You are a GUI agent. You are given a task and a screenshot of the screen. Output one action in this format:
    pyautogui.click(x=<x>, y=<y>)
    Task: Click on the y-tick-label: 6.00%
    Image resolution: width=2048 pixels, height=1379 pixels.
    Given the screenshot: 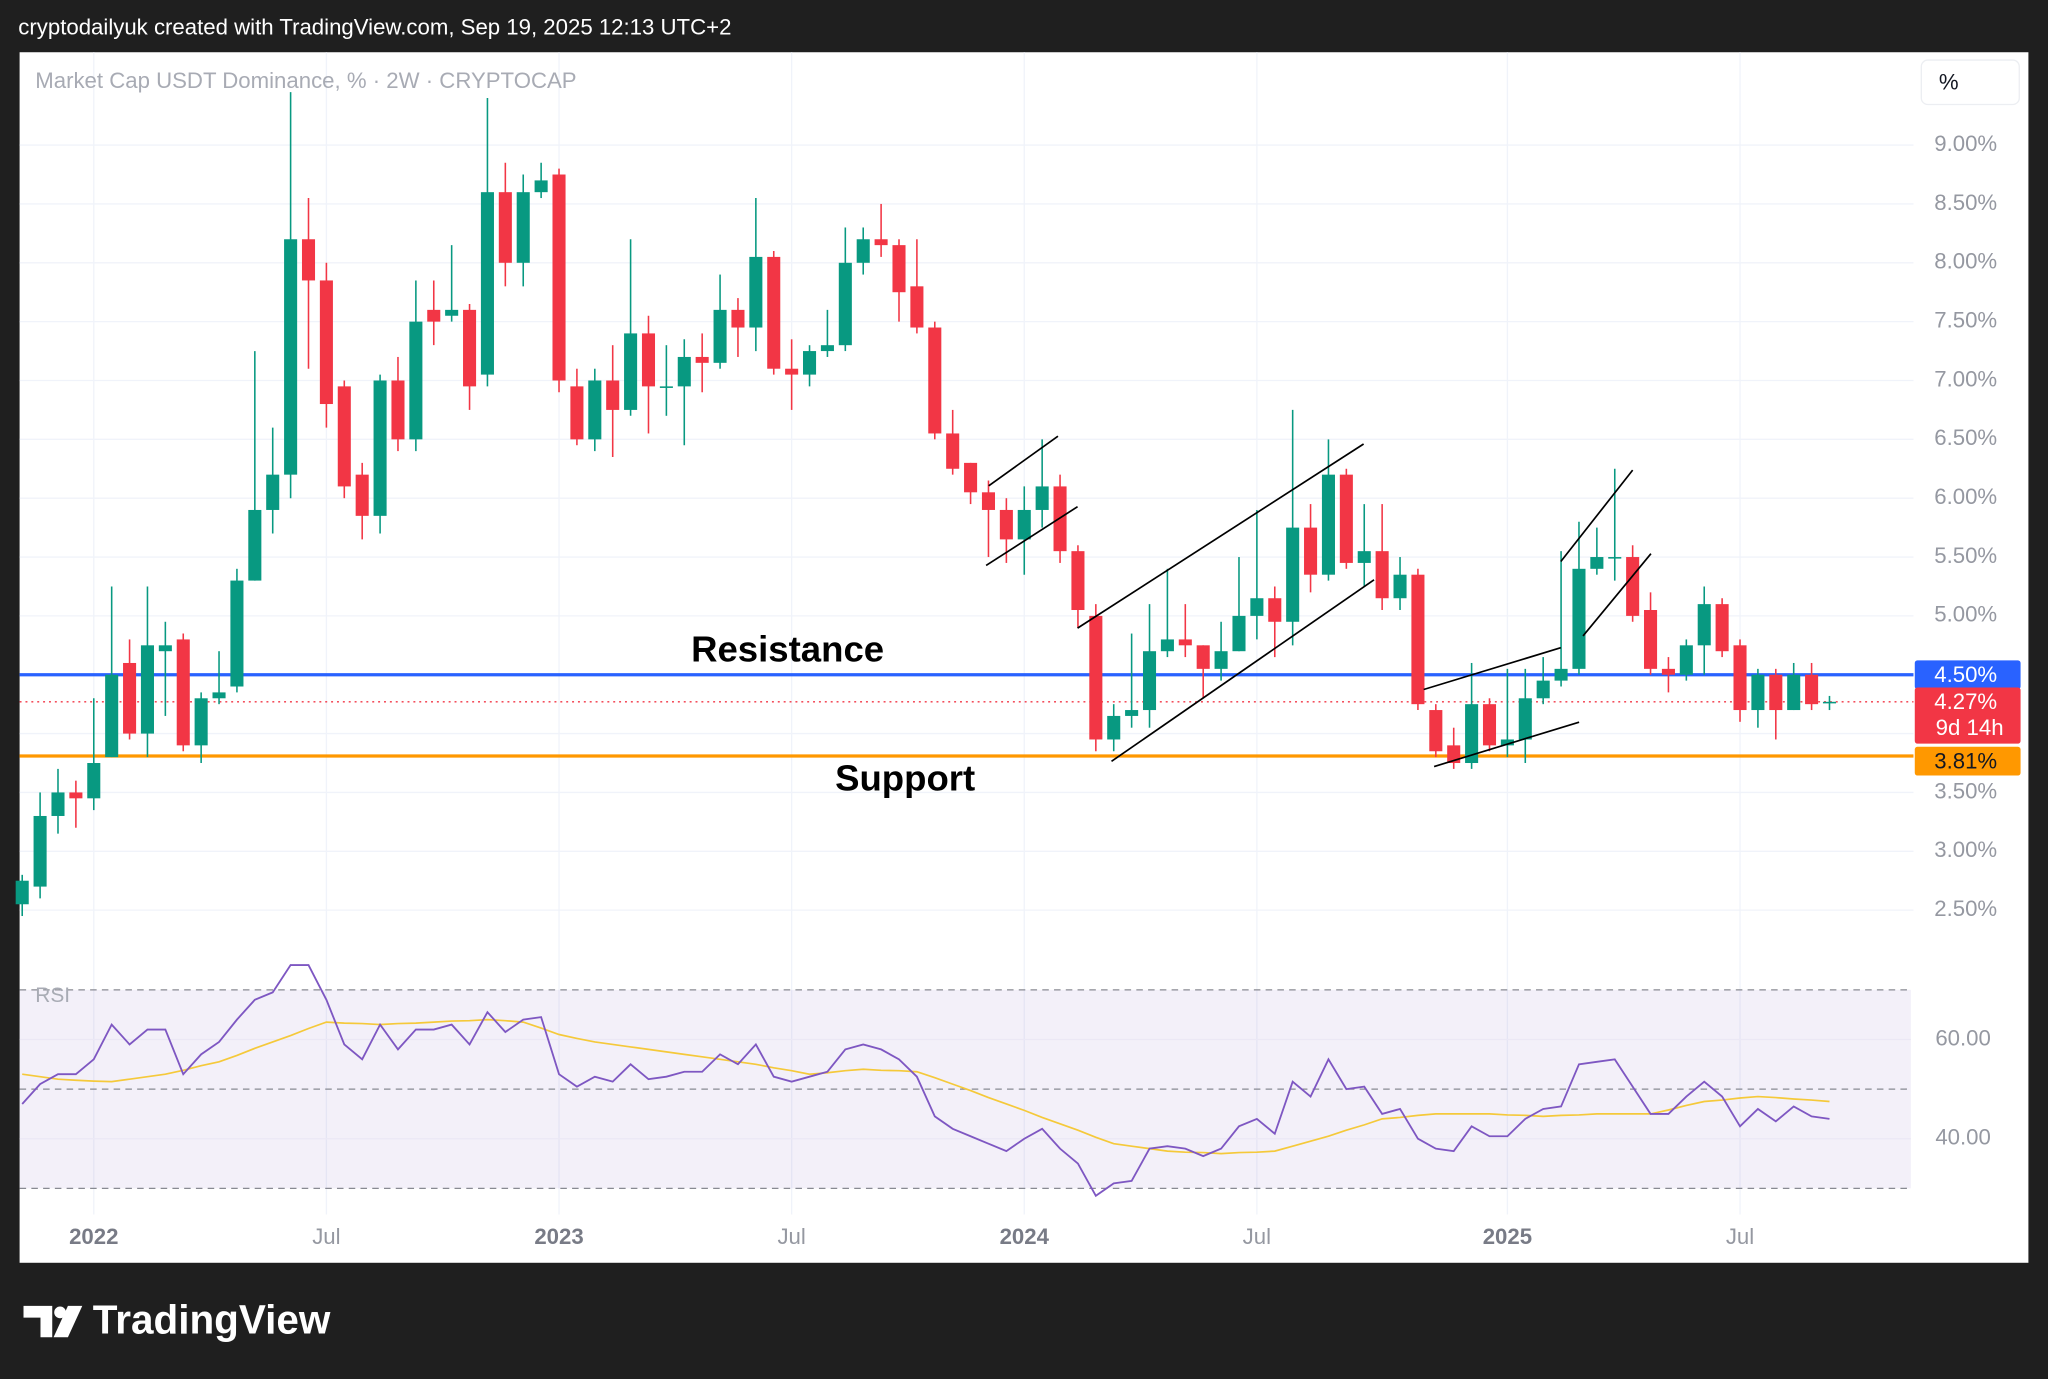 What is the action you would take?
    pyautogui.click(x=1965, y=496)
    